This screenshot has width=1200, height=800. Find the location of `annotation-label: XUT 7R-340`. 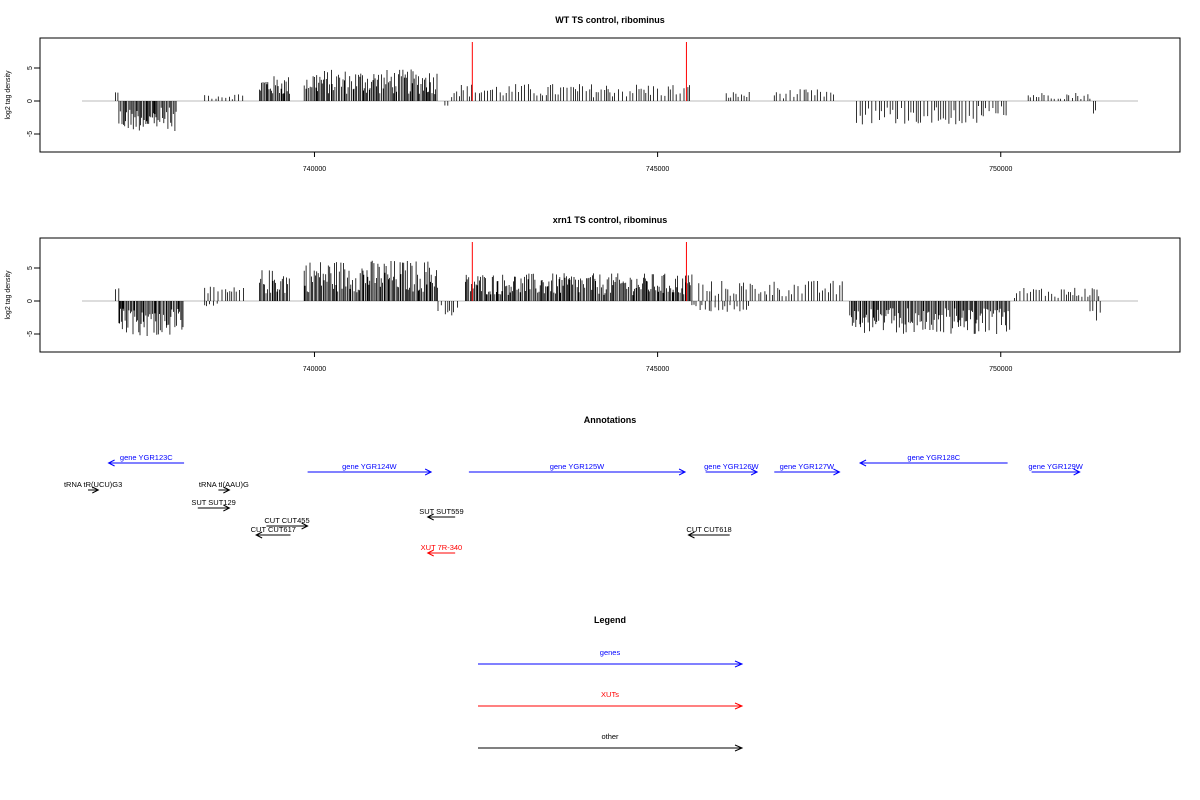

annotation-label: XUT 7R-340 is located at coordinates (442, 547).